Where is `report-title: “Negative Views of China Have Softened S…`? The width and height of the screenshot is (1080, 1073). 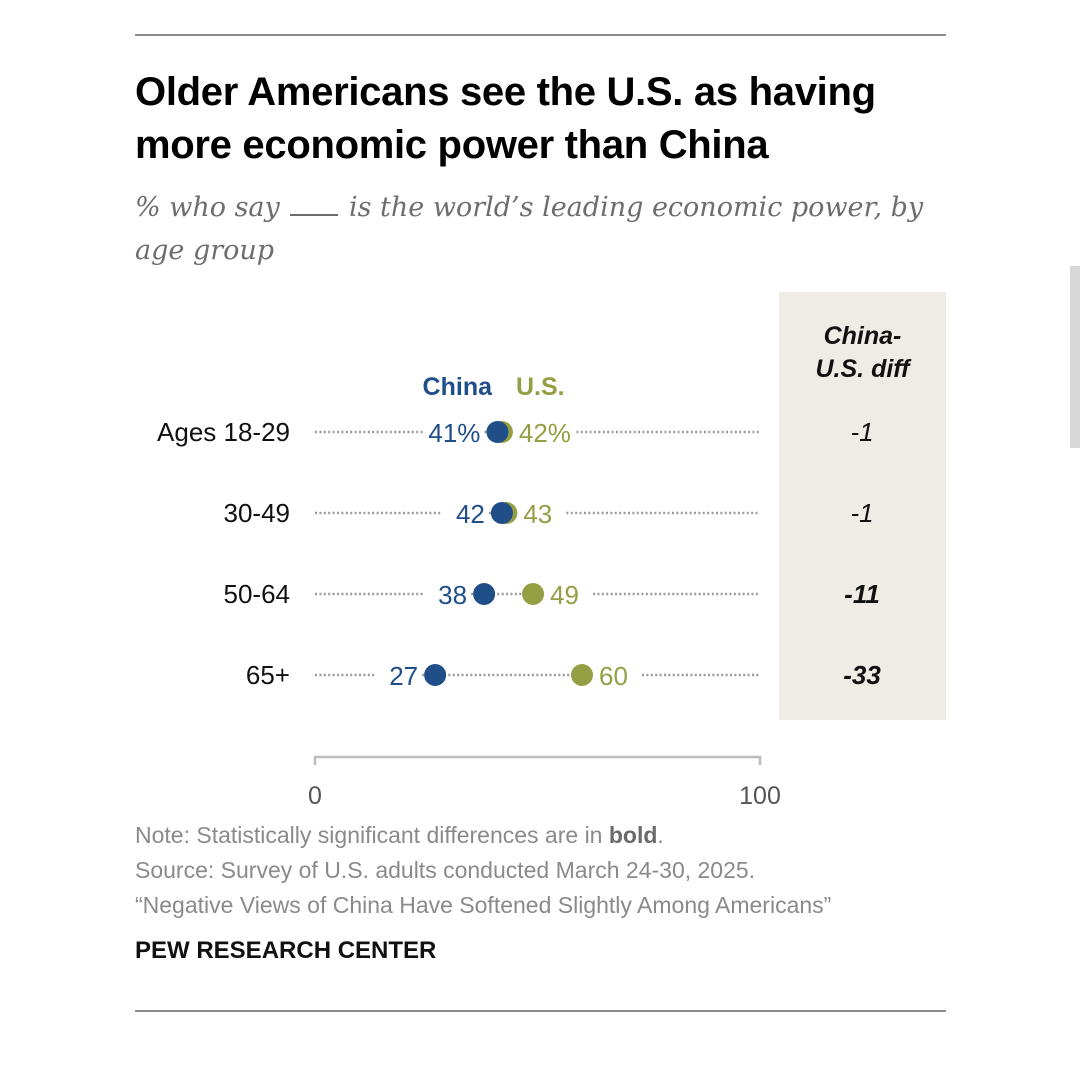 report-title: “Negative Views of China Have Softened S… is located at coordinates (483, 905).